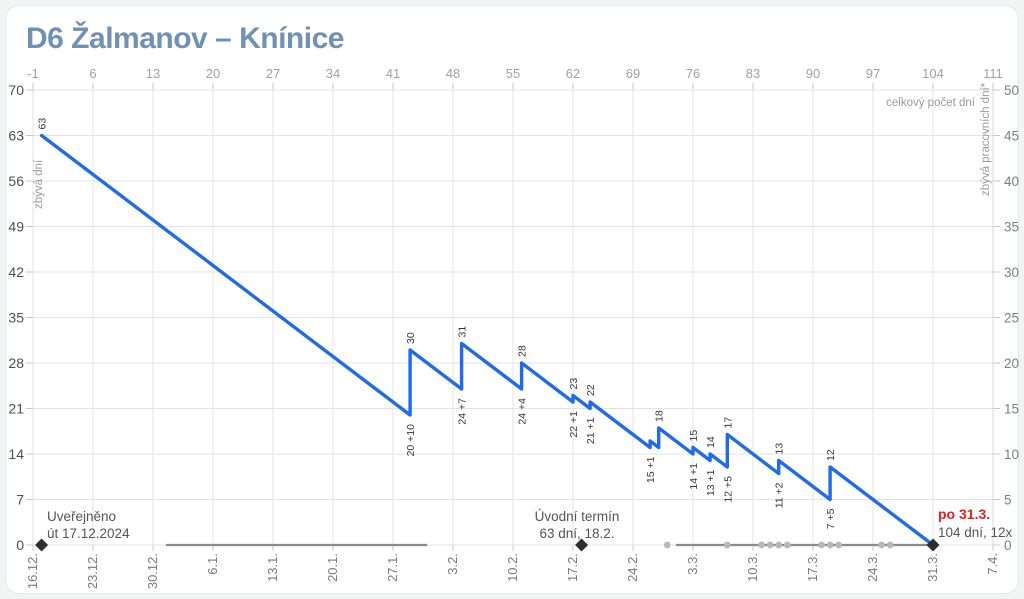 This screenshot has width=1024, height=599. I want to click on valley-label: 24 +4, so click(523, 411).